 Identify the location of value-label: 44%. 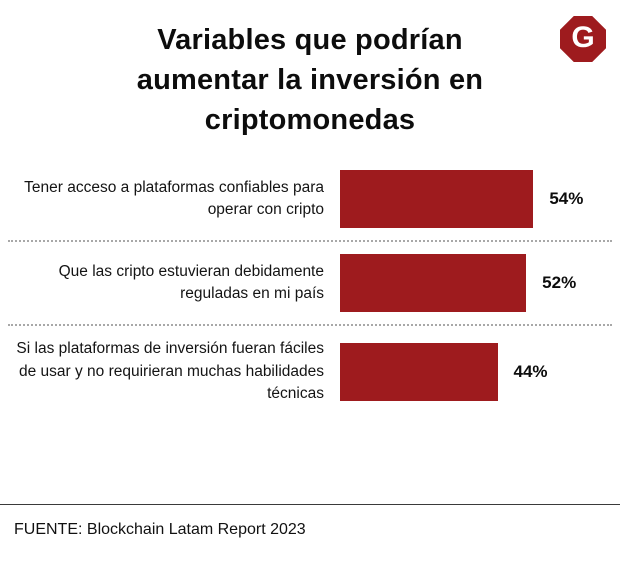
(530, 371).